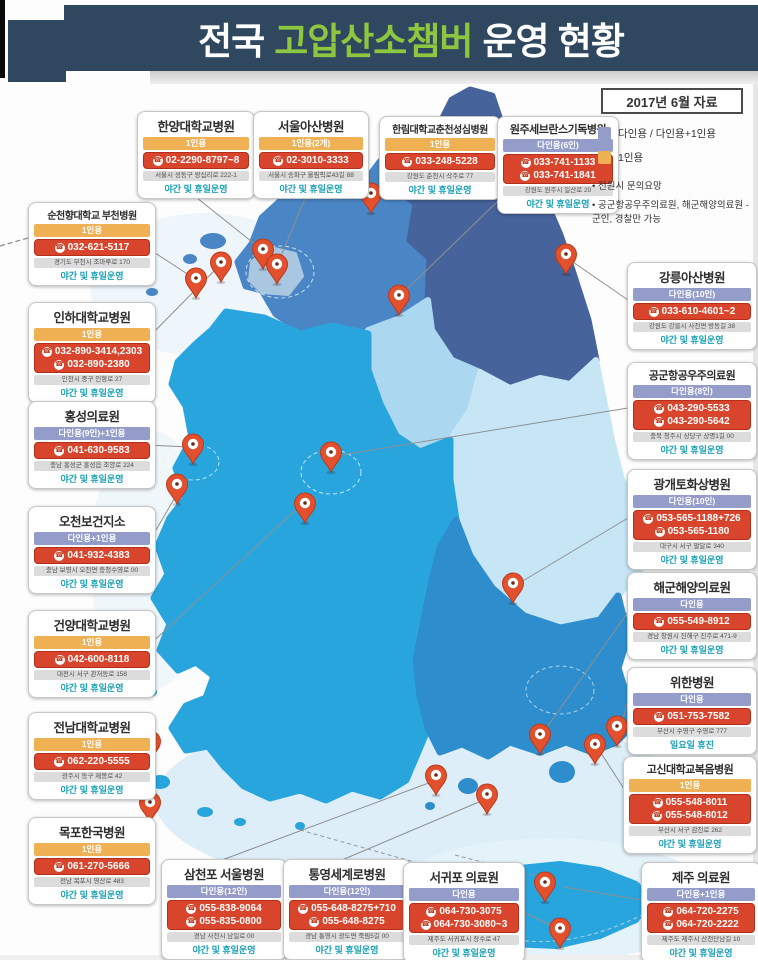  I want to click on note-item: 공군항공우주의료원, 해군해양의료원 - 군인, 경찰만 가능, so click(672, 213).